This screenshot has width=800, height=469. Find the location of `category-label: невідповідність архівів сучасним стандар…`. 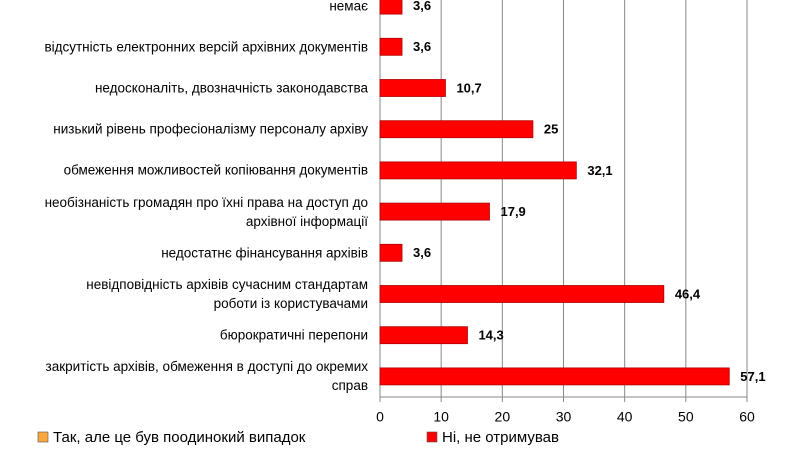

category-label: невідповідність архівів сучасним стандар… is located at coordinates (227, 294).